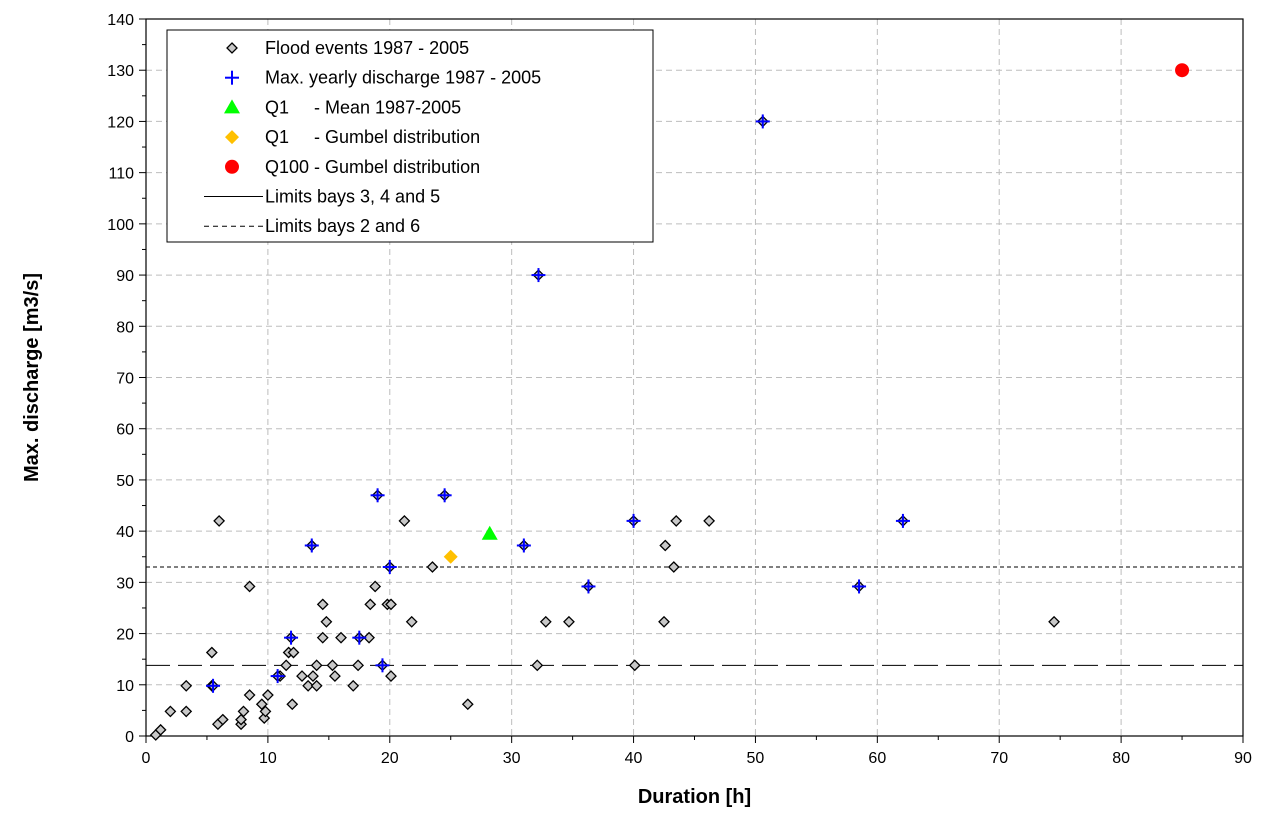  Describe the element at coordinates (125, 583) in the screenshot. I see `y-tick-label: 30` at that location.